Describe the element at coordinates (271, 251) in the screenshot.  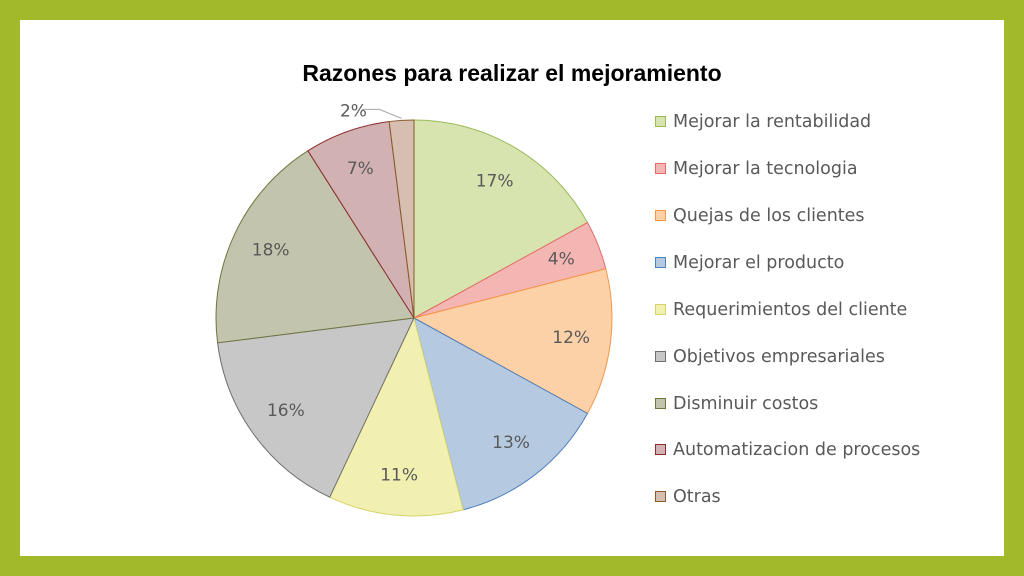
I see `data-label-7: 18%` at that location.